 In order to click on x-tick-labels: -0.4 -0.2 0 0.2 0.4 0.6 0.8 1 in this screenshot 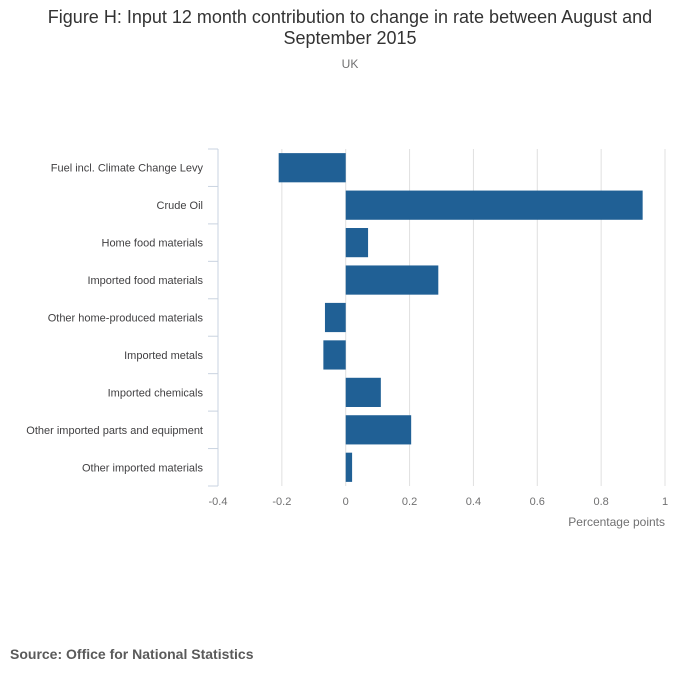, I will do `click(439, 502)`.